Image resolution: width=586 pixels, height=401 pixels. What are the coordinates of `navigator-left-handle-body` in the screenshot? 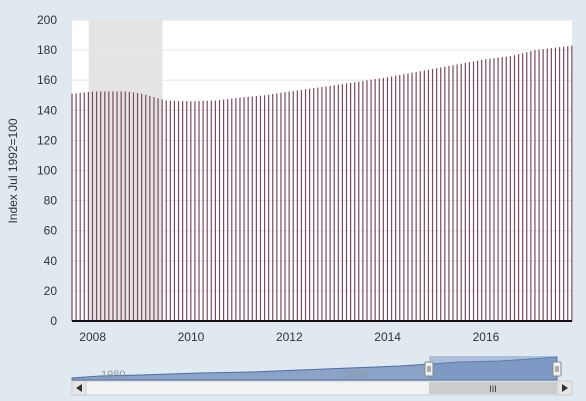 It's located at (429, 369).